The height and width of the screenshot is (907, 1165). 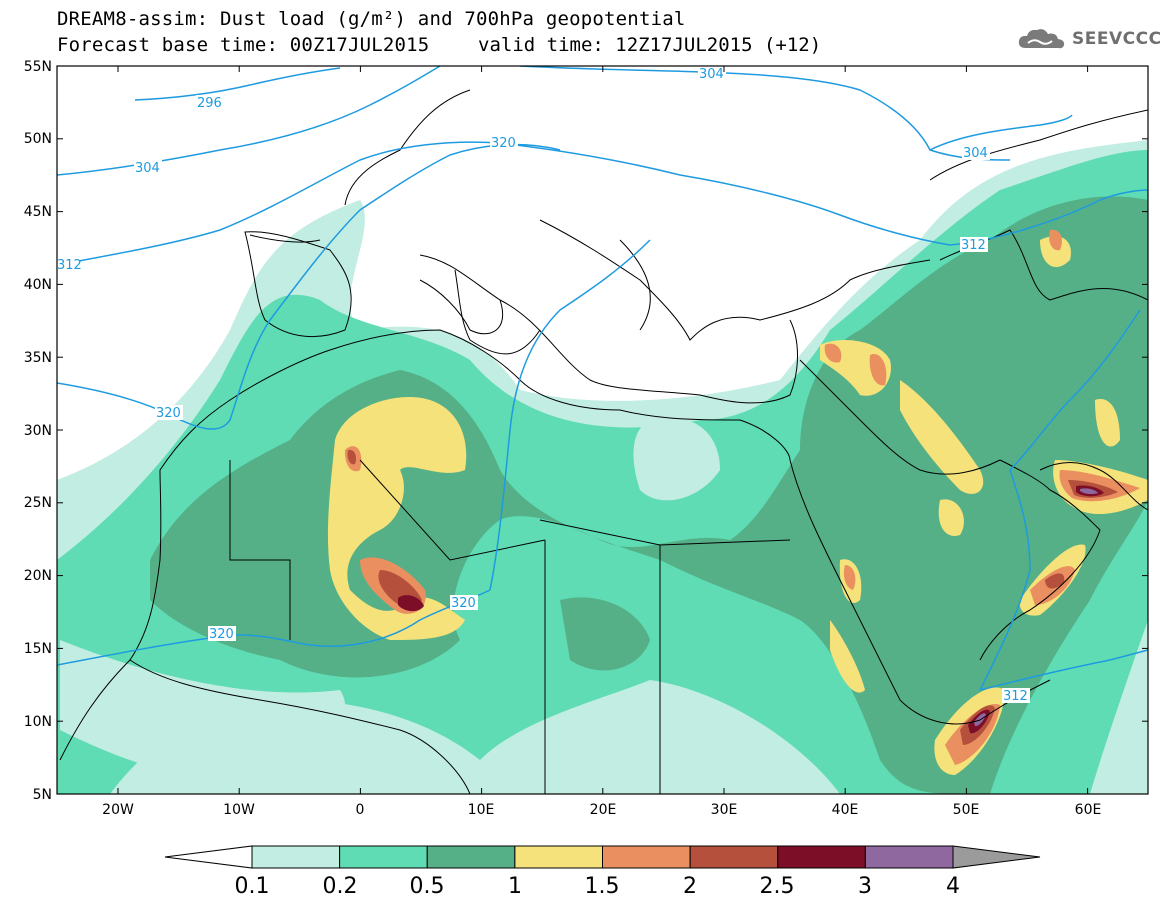 I want to click on lon-label: 0, so click(x=360, y=810).